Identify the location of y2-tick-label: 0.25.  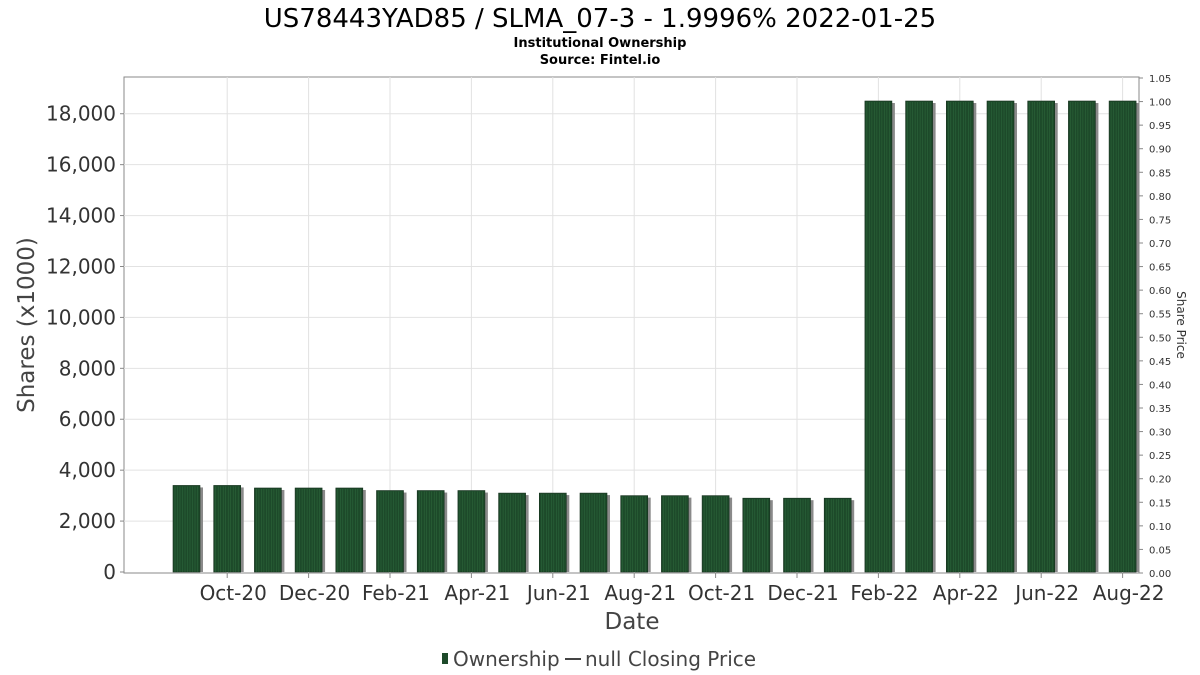
(1160, 456).